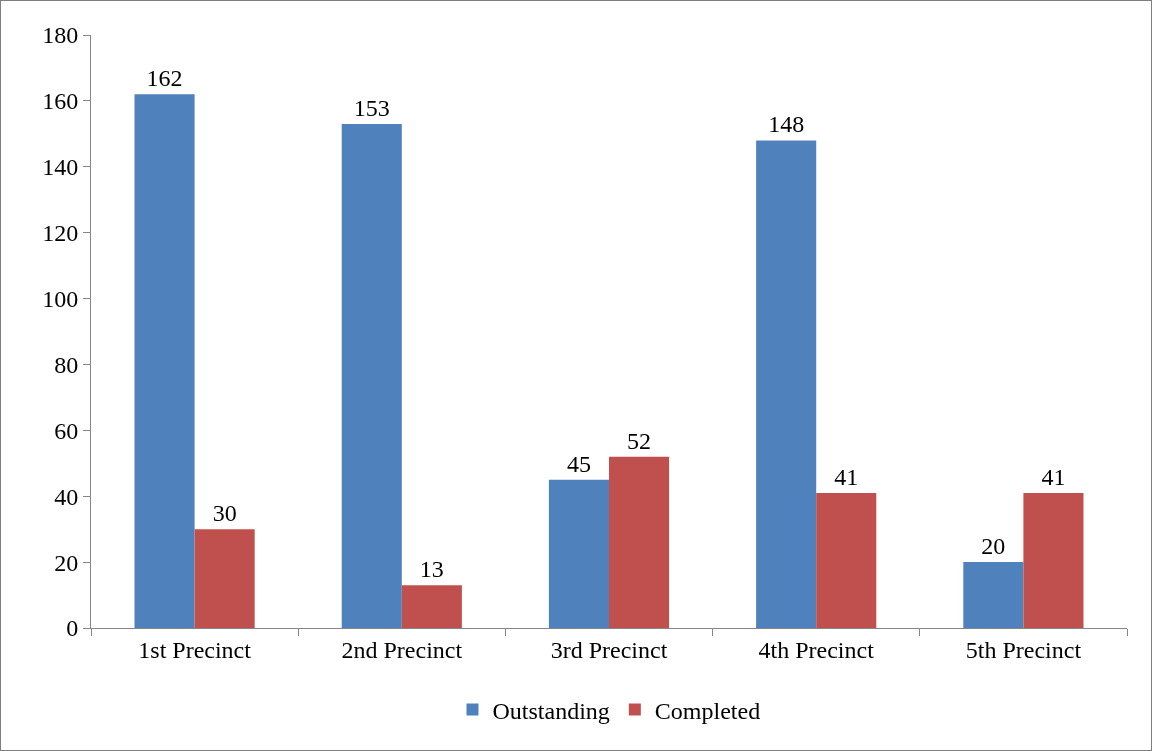  I want to click on x-tick-label: 4th Precinct, so click(816, 649).